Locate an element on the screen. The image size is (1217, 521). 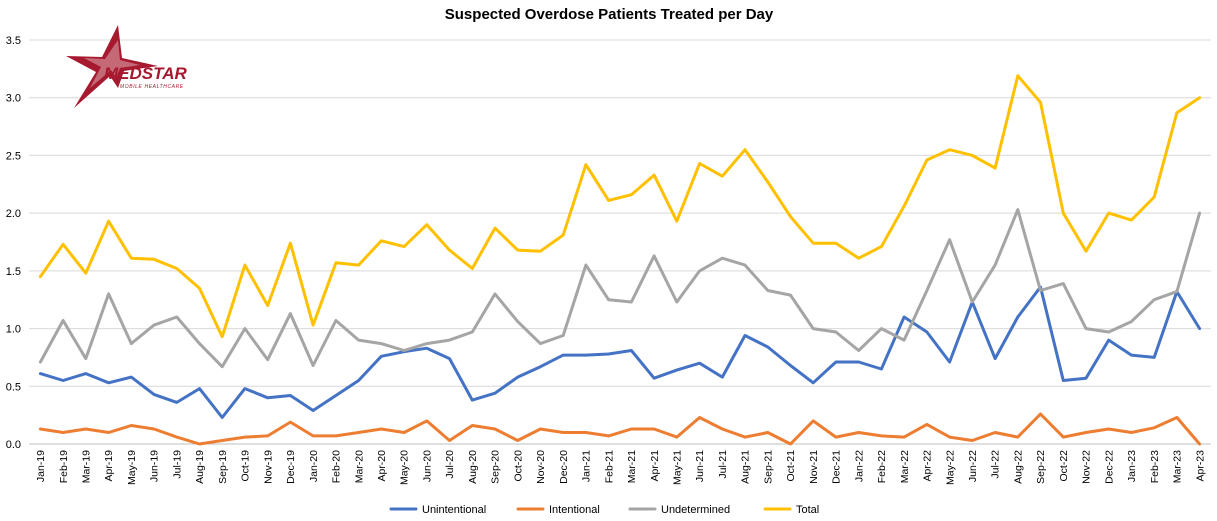
y-tick-label: 1.5 is located at coordinates (13, 272).